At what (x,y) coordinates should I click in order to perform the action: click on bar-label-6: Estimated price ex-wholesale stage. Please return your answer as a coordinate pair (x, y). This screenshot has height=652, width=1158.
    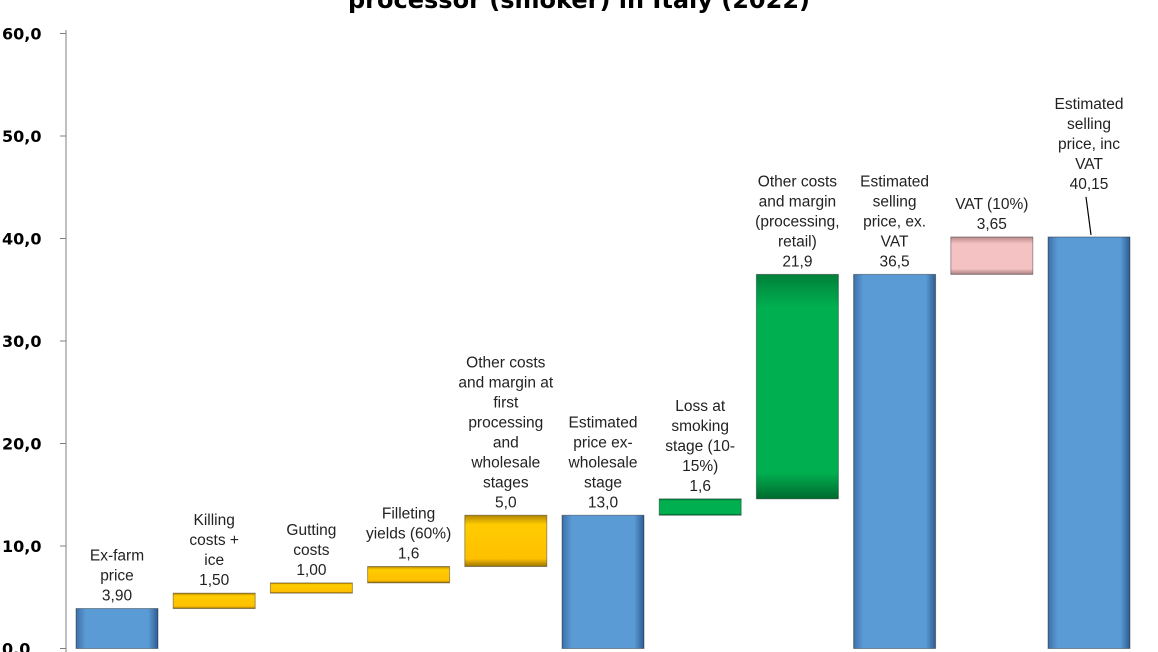
    Looking at the image, I should click on (603, 452).